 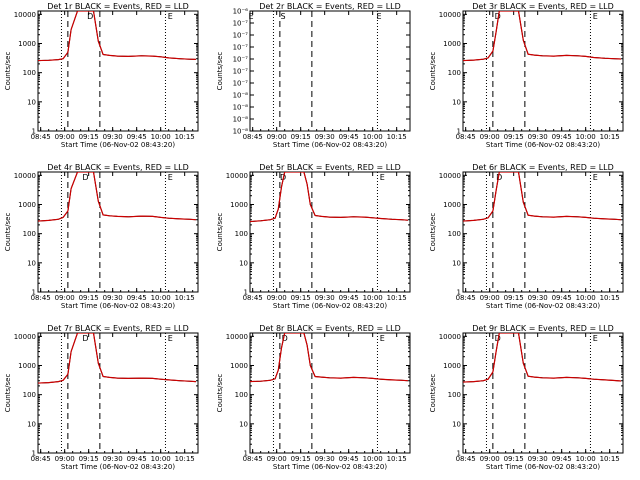 What do you see at coordinates (330, 328) in the screenshot?
I see `panel-title: Det 8r BLACK = Events, RED = LLD` at bounding box center [330, 328].